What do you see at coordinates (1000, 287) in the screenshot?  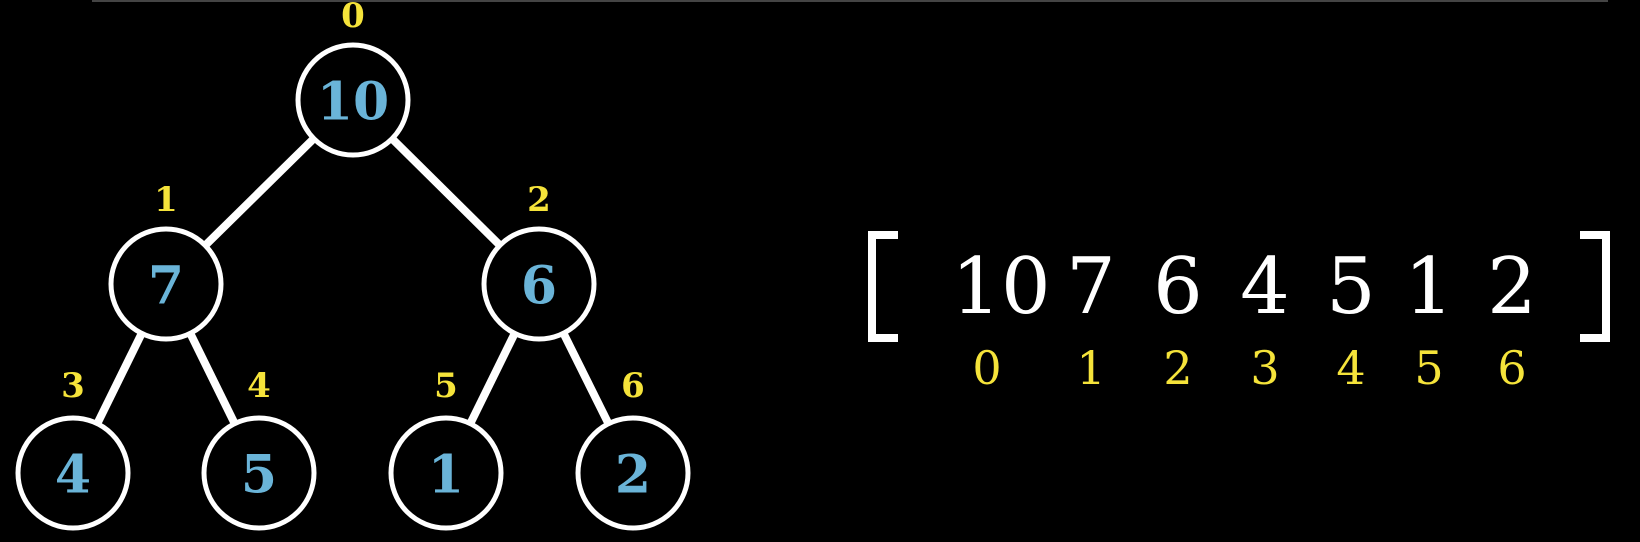 I see `array-value: 10` at bounding box center [1000, 287].